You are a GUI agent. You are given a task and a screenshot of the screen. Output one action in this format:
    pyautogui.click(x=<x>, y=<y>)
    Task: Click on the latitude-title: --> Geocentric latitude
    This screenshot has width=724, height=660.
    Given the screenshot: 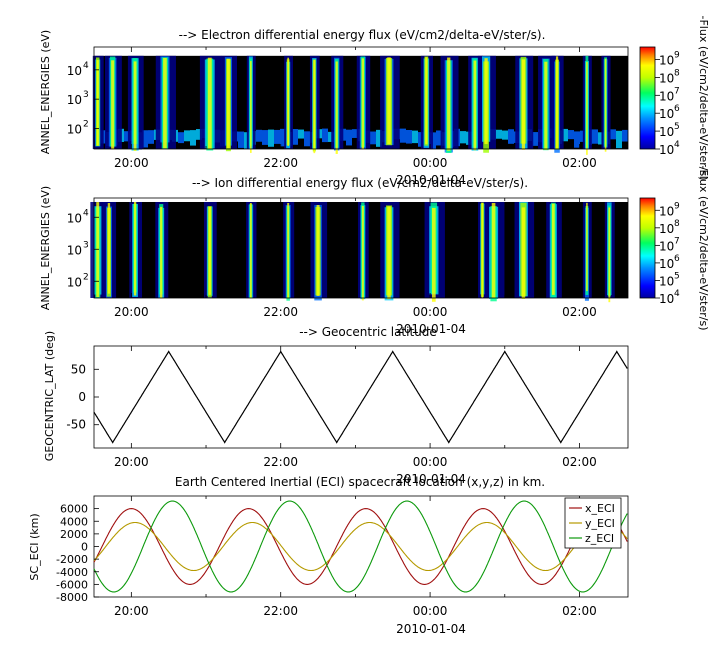 What is the action you would take?
    pyautogui.click(x=368, y=332)
    